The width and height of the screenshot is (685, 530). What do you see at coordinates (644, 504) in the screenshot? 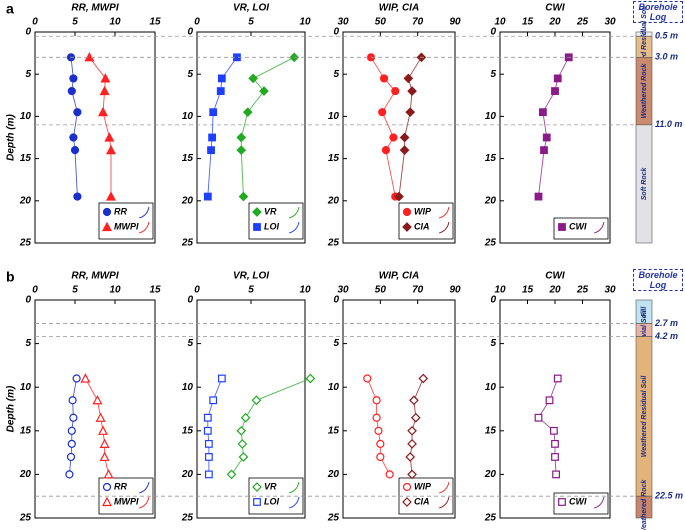
I see `layer-label: Weathered Rock` at bounding box center [644, 504].